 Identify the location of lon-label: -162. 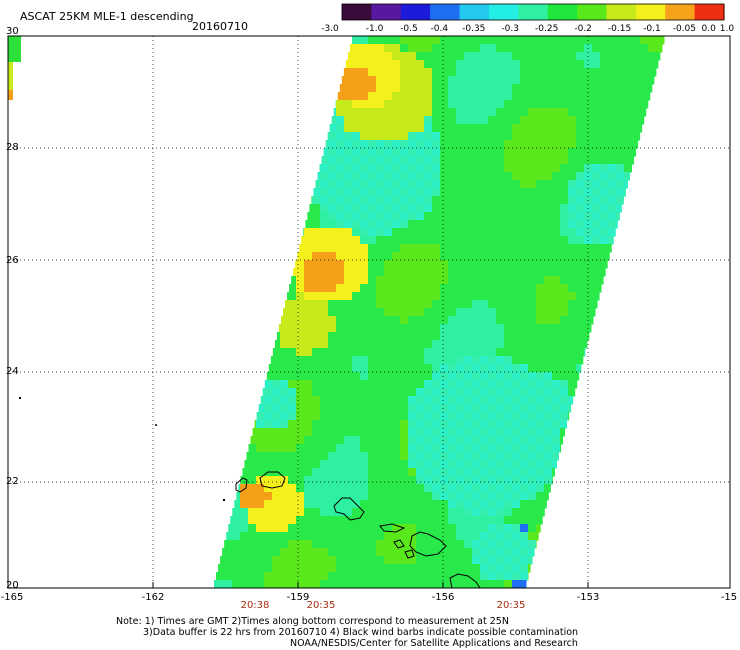
(153, 597).